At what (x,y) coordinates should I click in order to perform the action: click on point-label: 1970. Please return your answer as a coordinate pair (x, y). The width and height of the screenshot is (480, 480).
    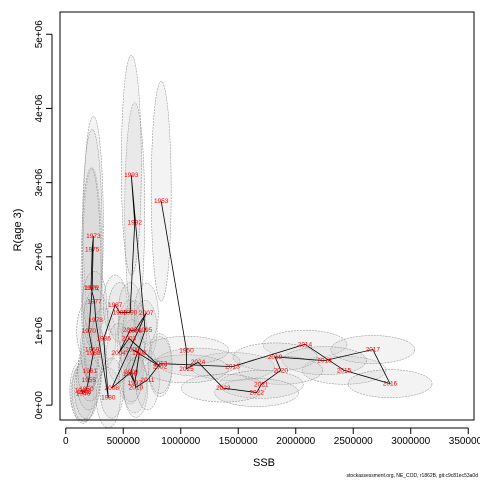
    Looking at the image, I should click on (89, 331).